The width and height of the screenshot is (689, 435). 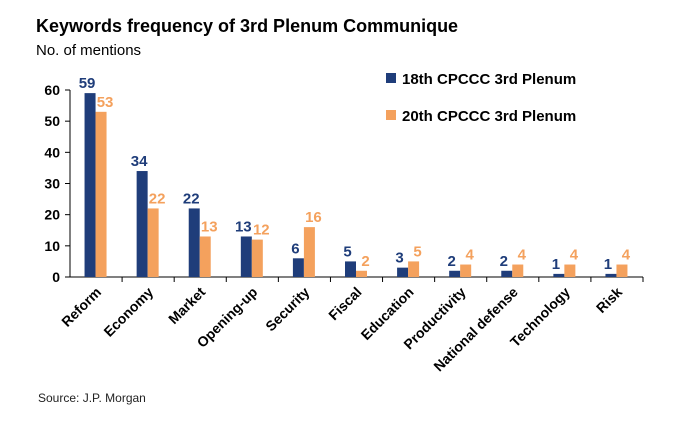 I want to click on category-label: Economy, so click(x=128, y=312).